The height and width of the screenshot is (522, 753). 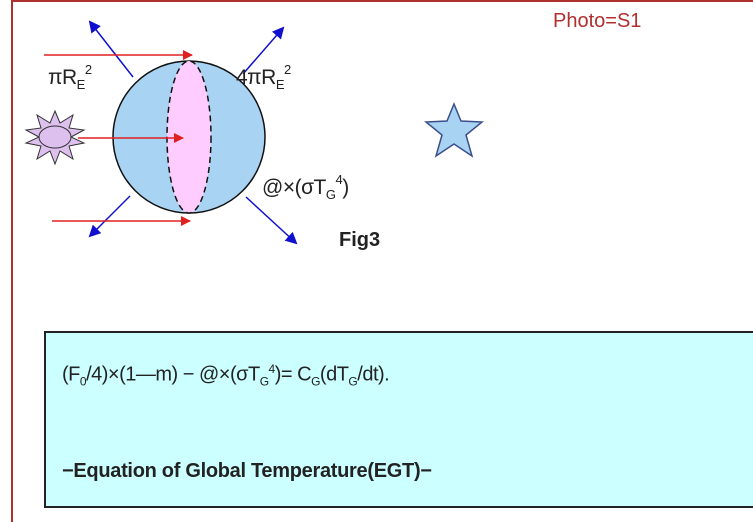 I want to click on sunlit-hemisphere, so click(x=189, y=137).